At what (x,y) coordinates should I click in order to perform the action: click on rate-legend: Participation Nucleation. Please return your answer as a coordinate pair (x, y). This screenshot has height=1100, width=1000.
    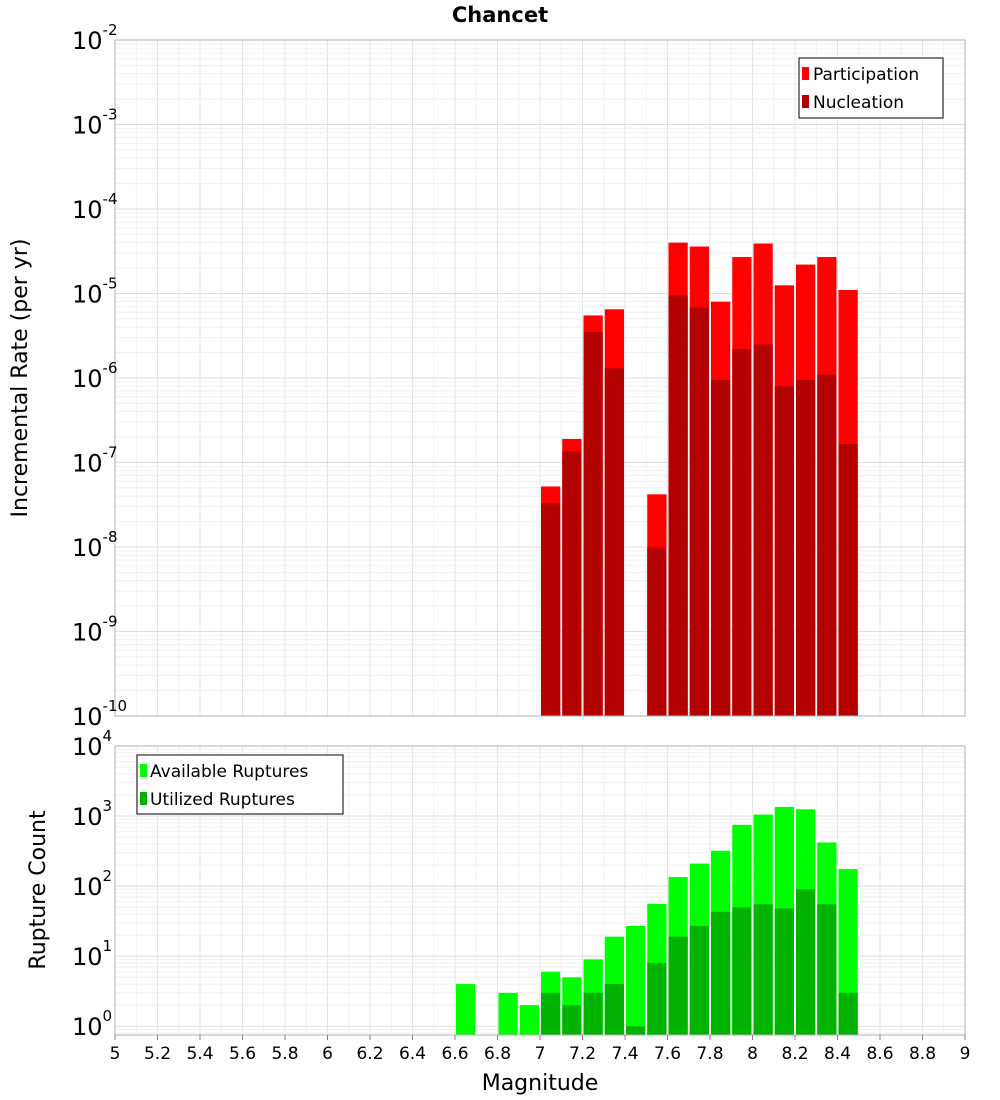
    Looking at the image, I should click on (871, 88).